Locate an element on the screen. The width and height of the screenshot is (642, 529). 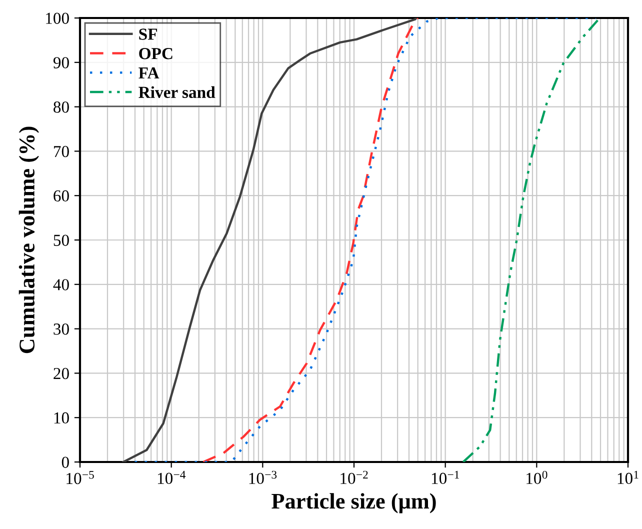
y-tick-label: 10 is located at coordinates (61, 418).